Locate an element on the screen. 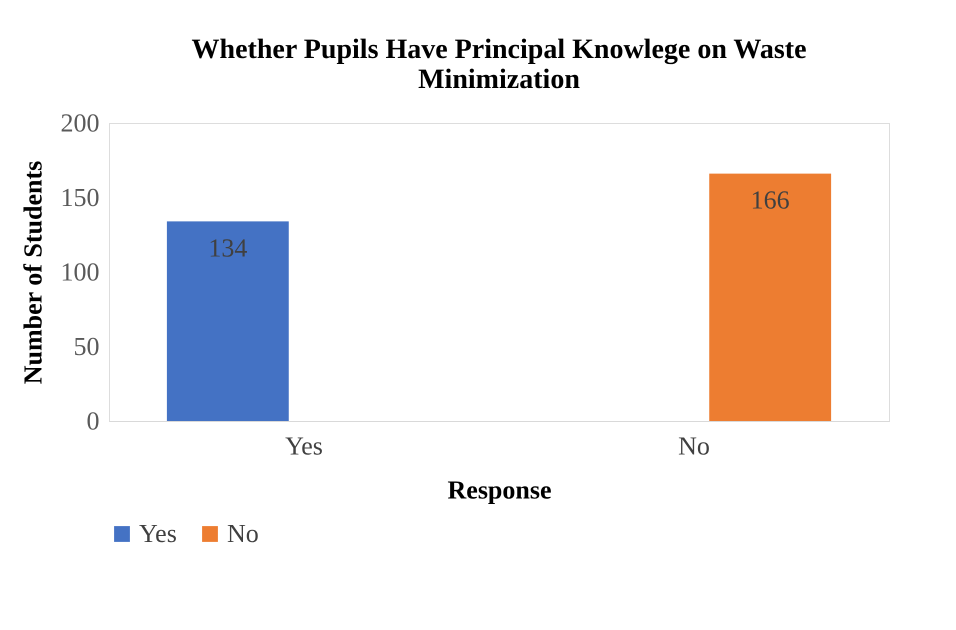 The width and height of the screenshot is (956, 630). legend-label: Yes is located at coordinates (158, 533).